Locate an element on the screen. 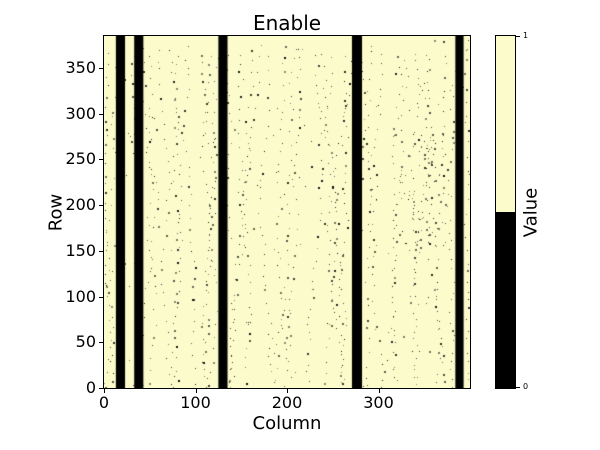 This screenshot has height=450, width=600. y-tick-label: 100 is located at coordinates (80, 296).